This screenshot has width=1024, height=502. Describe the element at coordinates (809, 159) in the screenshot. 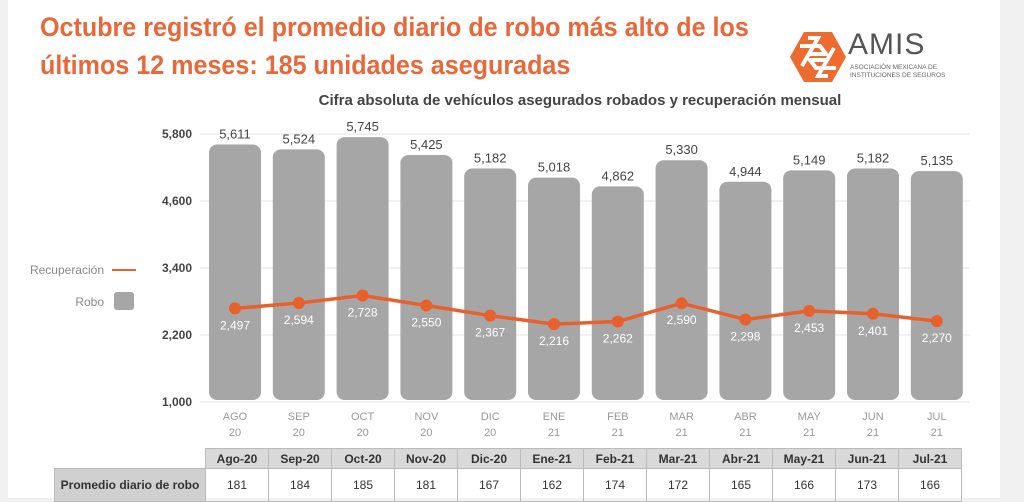

I see `bar-data-label: 5,149` at that location.